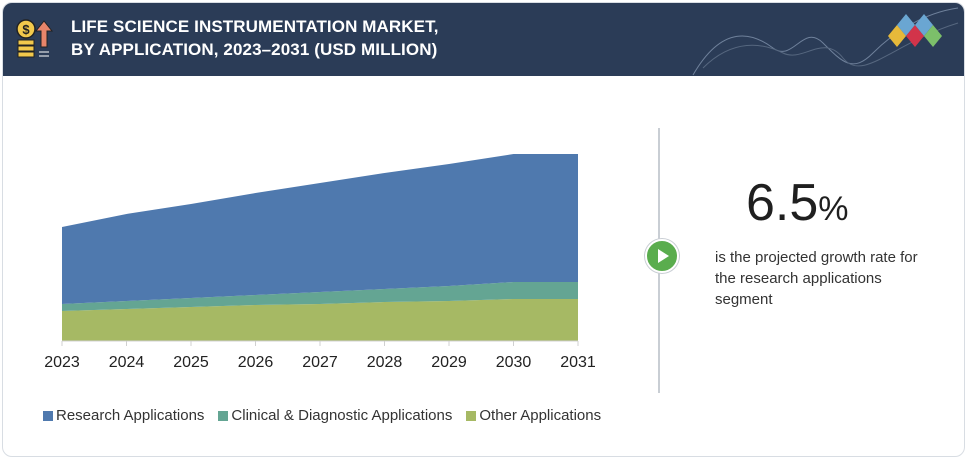 The height and width of the screenshot is (459, 967). I want to click on x-tick-label: 2025, so click(191, 362).